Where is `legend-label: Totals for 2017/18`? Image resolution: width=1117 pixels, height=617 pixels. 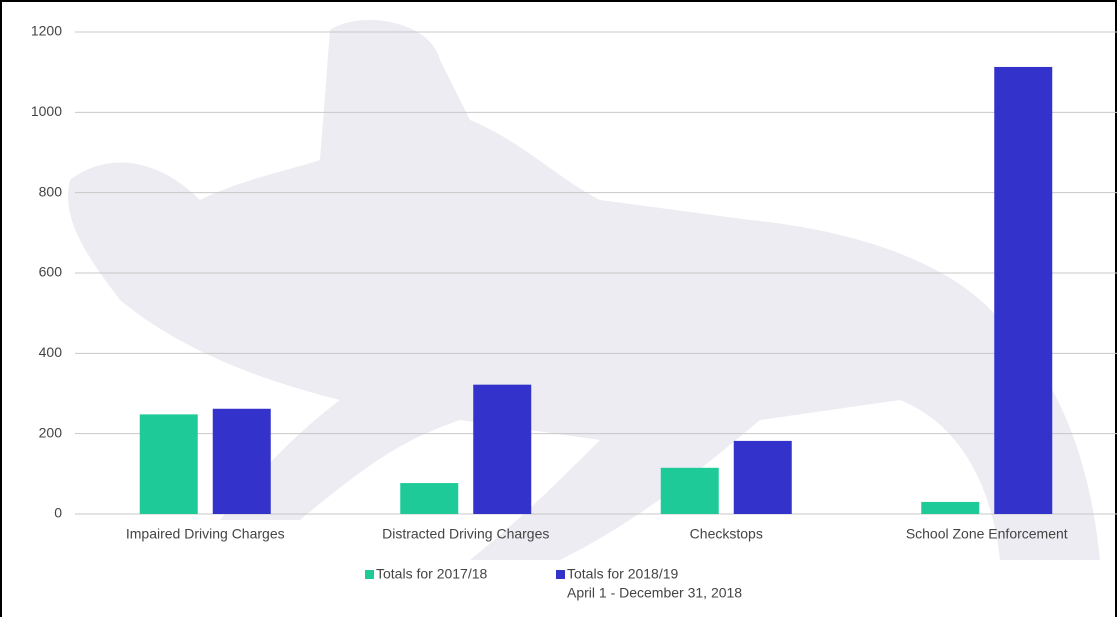 legend-label: Totals for 2017/18 is located at coordinates (432, 574).